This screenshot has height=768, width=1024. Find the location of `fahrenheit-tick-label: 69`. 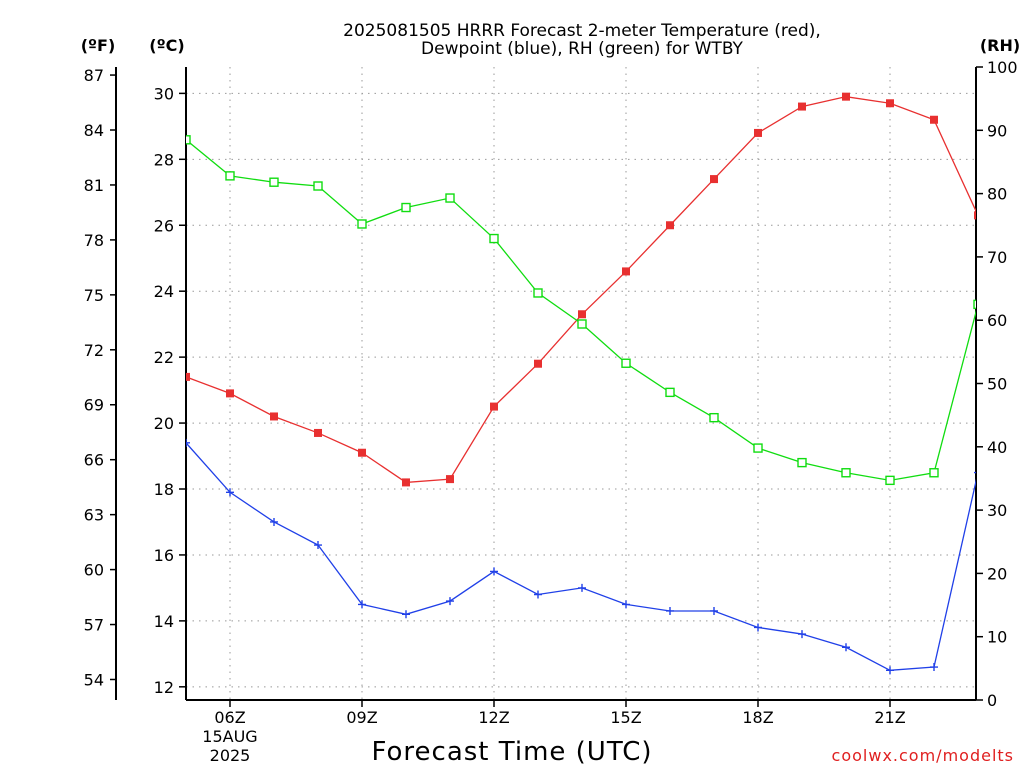

fahrenheit-tick-label: 69 is located at coordinates (94, 405).